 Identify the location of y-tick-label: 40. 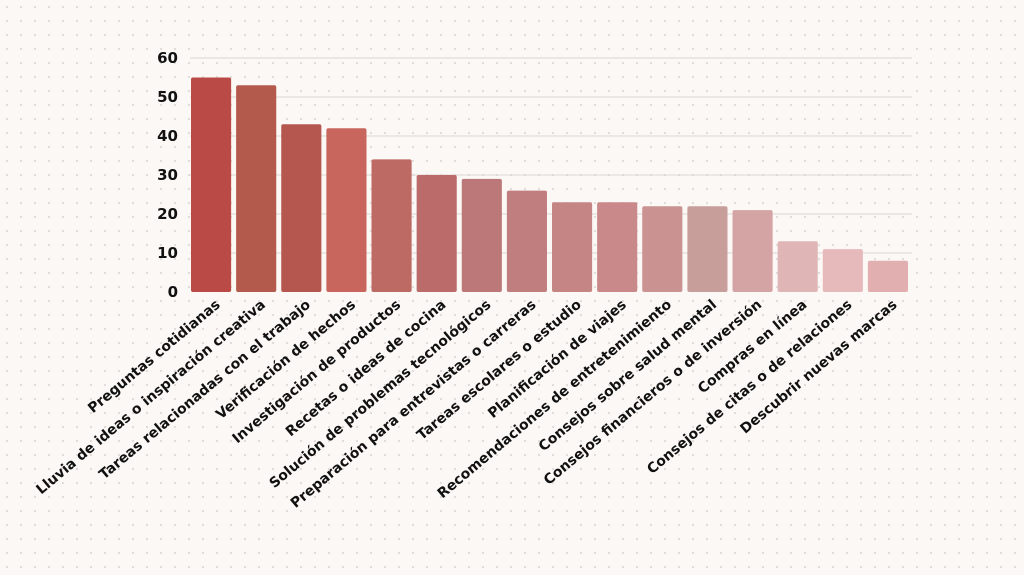
(167, 136).